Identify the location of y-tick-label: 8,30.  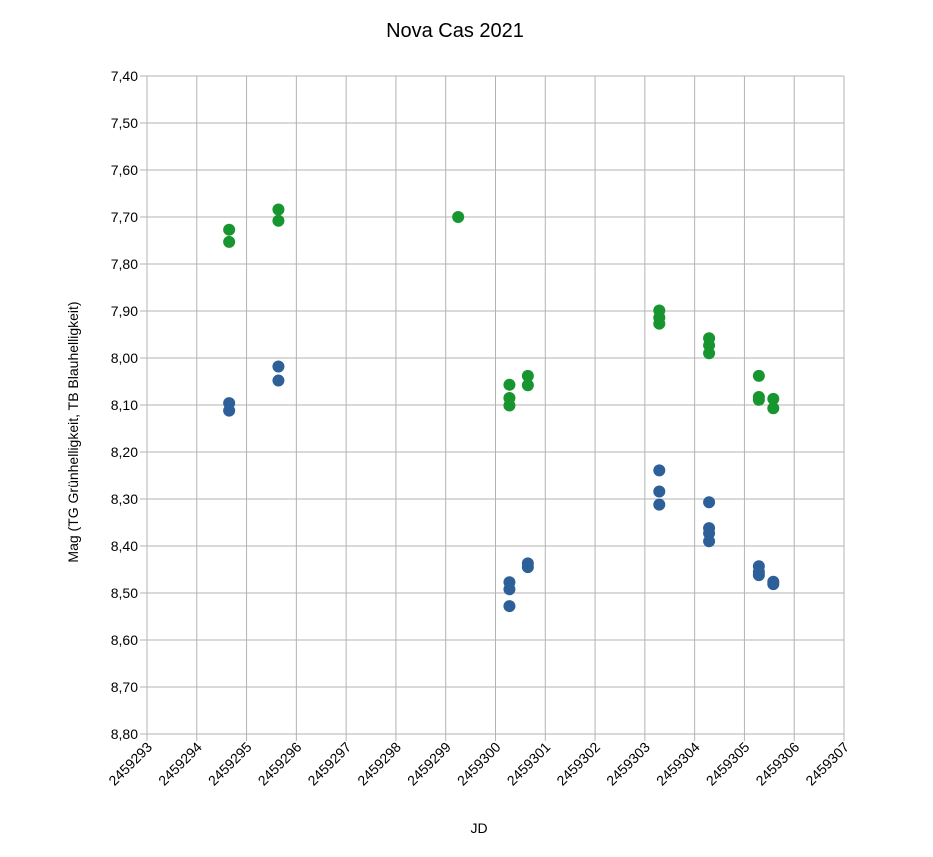
(124, 499).